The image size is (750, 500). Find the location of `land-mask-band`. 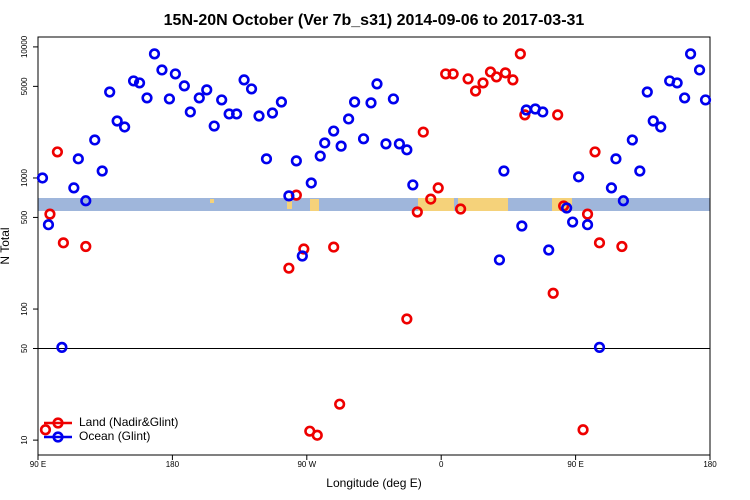

land-mask-band is located at coordinates (374, 204).